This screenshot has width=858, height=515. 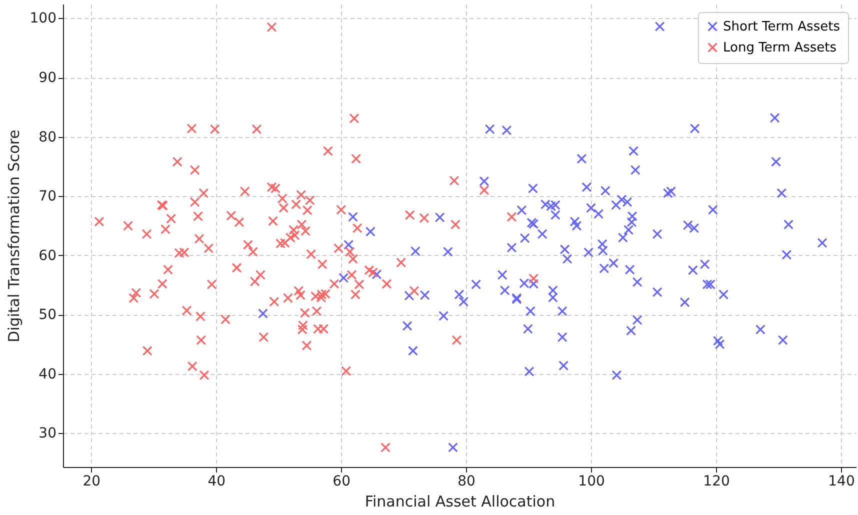 What do you see at coordinates (43, 18) in the screenshot?
I see `y-tick-label: 100` at bounding box center [43, 18].